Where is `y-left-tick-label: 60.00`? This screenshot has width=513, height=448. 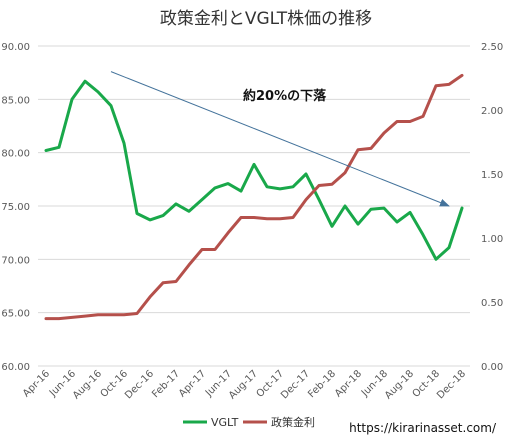 y-left-tick-label: 60.00 is located at coordinates (15, 367).